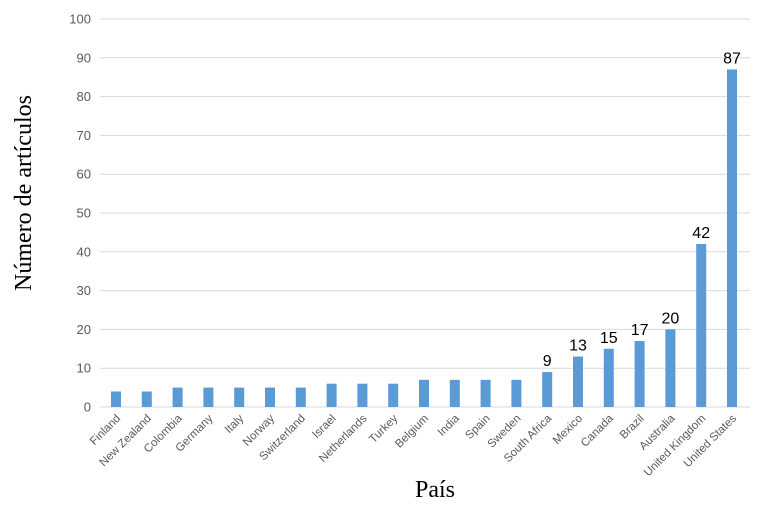 This screenshot has width=757, height=518. Describe the element at coordinates (547, 361) in the screenshot. I see `data-label: 9` at that location.